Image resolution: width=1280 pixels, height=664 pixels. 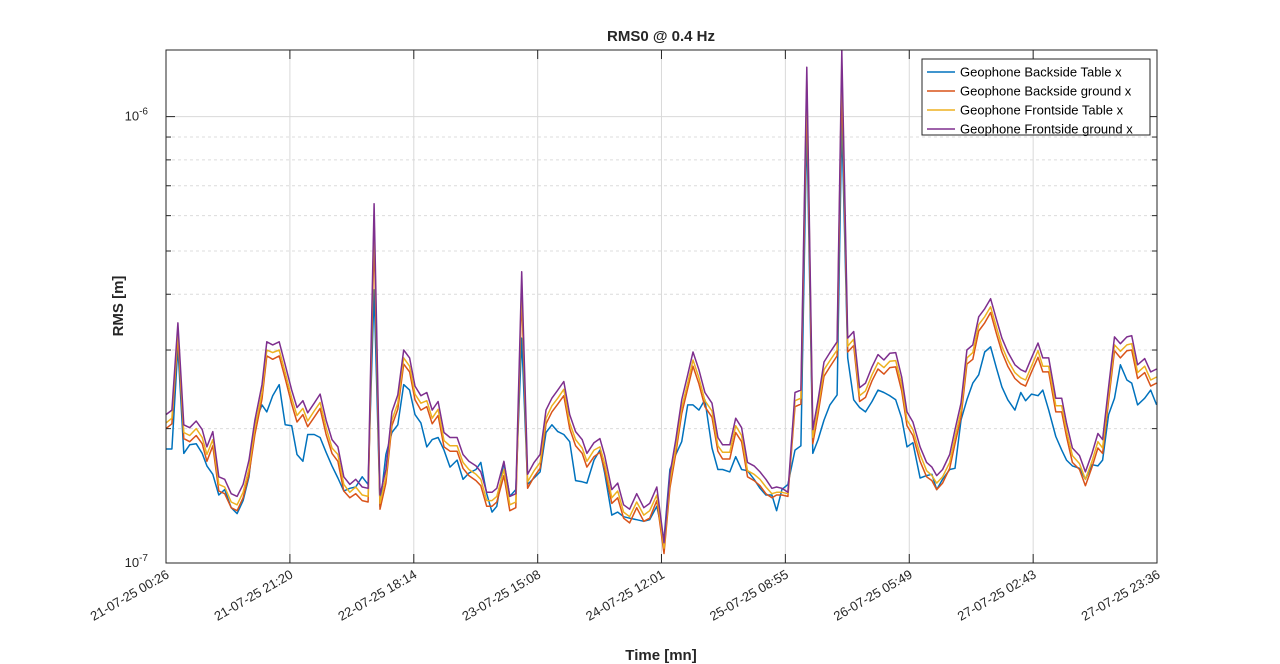 I want to click on legend-label: Geophone Frontside ground x, so click(x=1046, y=129).